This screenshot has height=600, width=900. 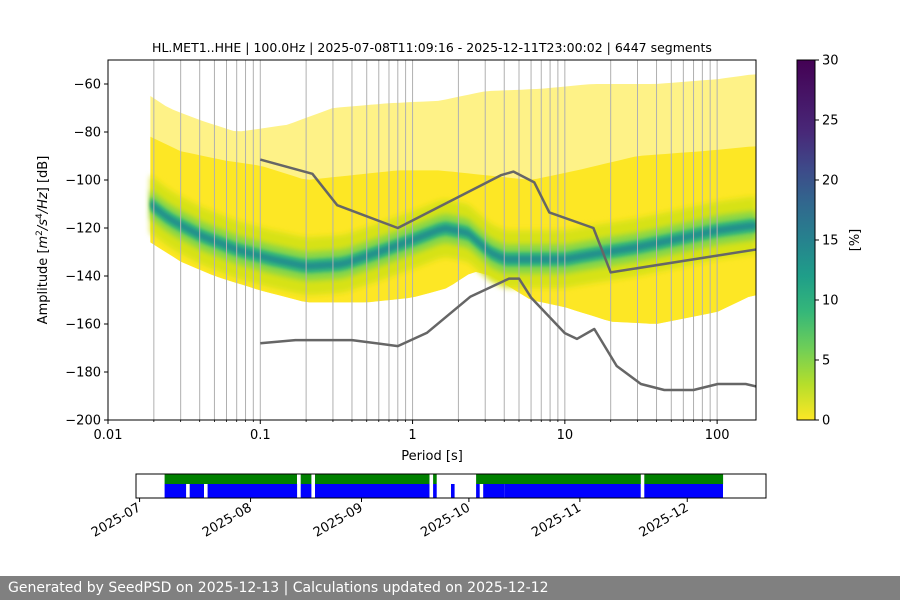 I want to click on timeline-tick-label: 2025-10, so click(x=445, y=520).